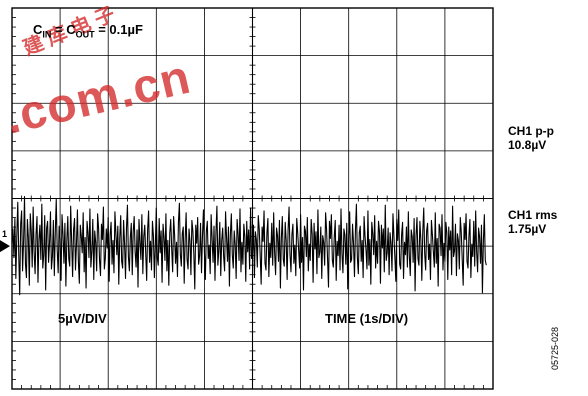 The image size is (588, 396). I want to click on measurement-pp: CH1 p-p 10.8µV, so click(531, 138).